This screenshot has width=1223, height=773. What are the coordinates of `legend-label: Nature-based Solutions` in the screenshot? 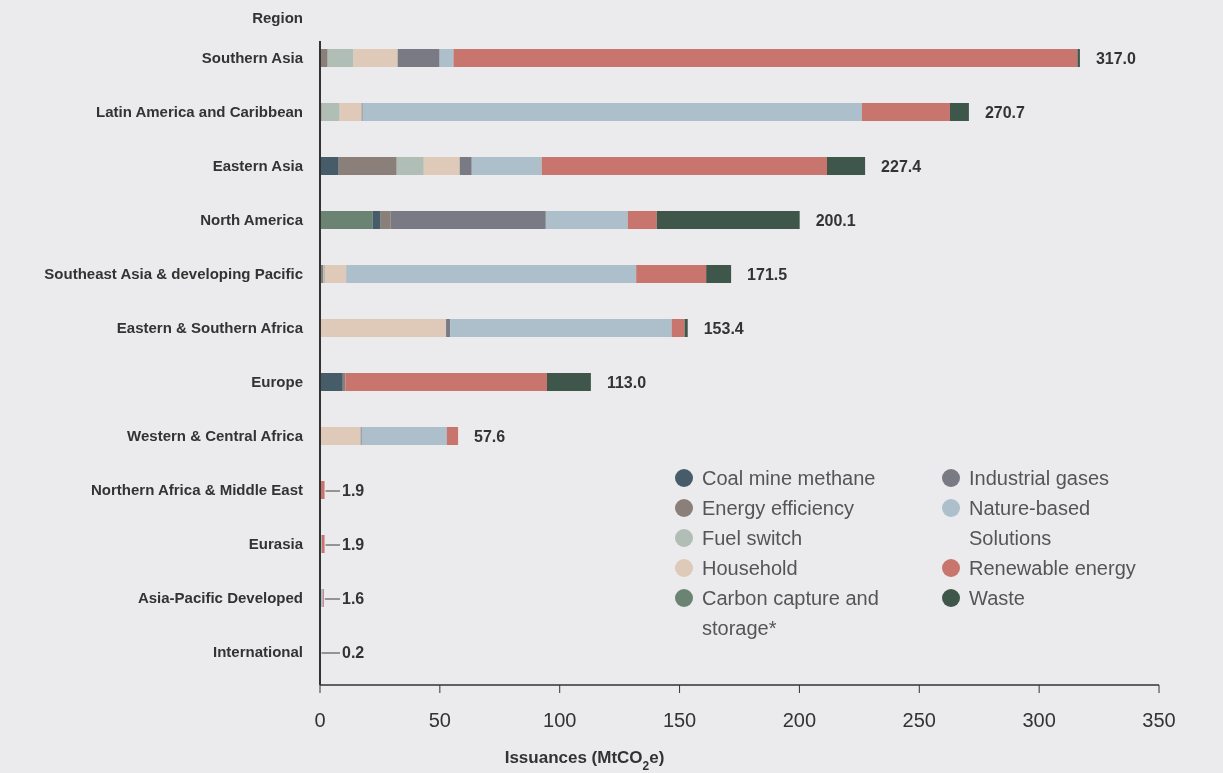 It's located at (1030, 523).